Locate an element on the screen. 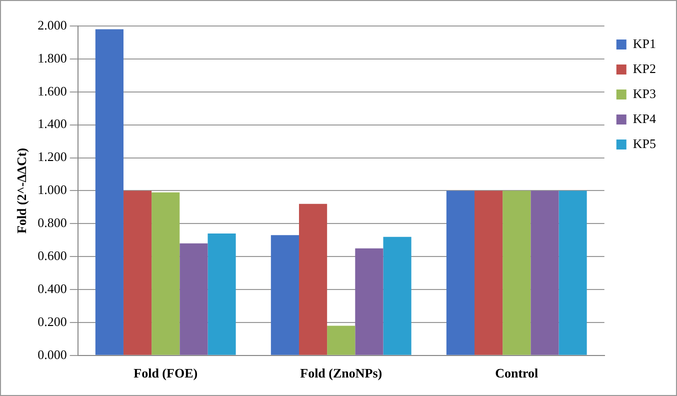 The height and width of the screenshot is (396, 677). y-tick-label: 0.600 is located at coordinates (52, 255).